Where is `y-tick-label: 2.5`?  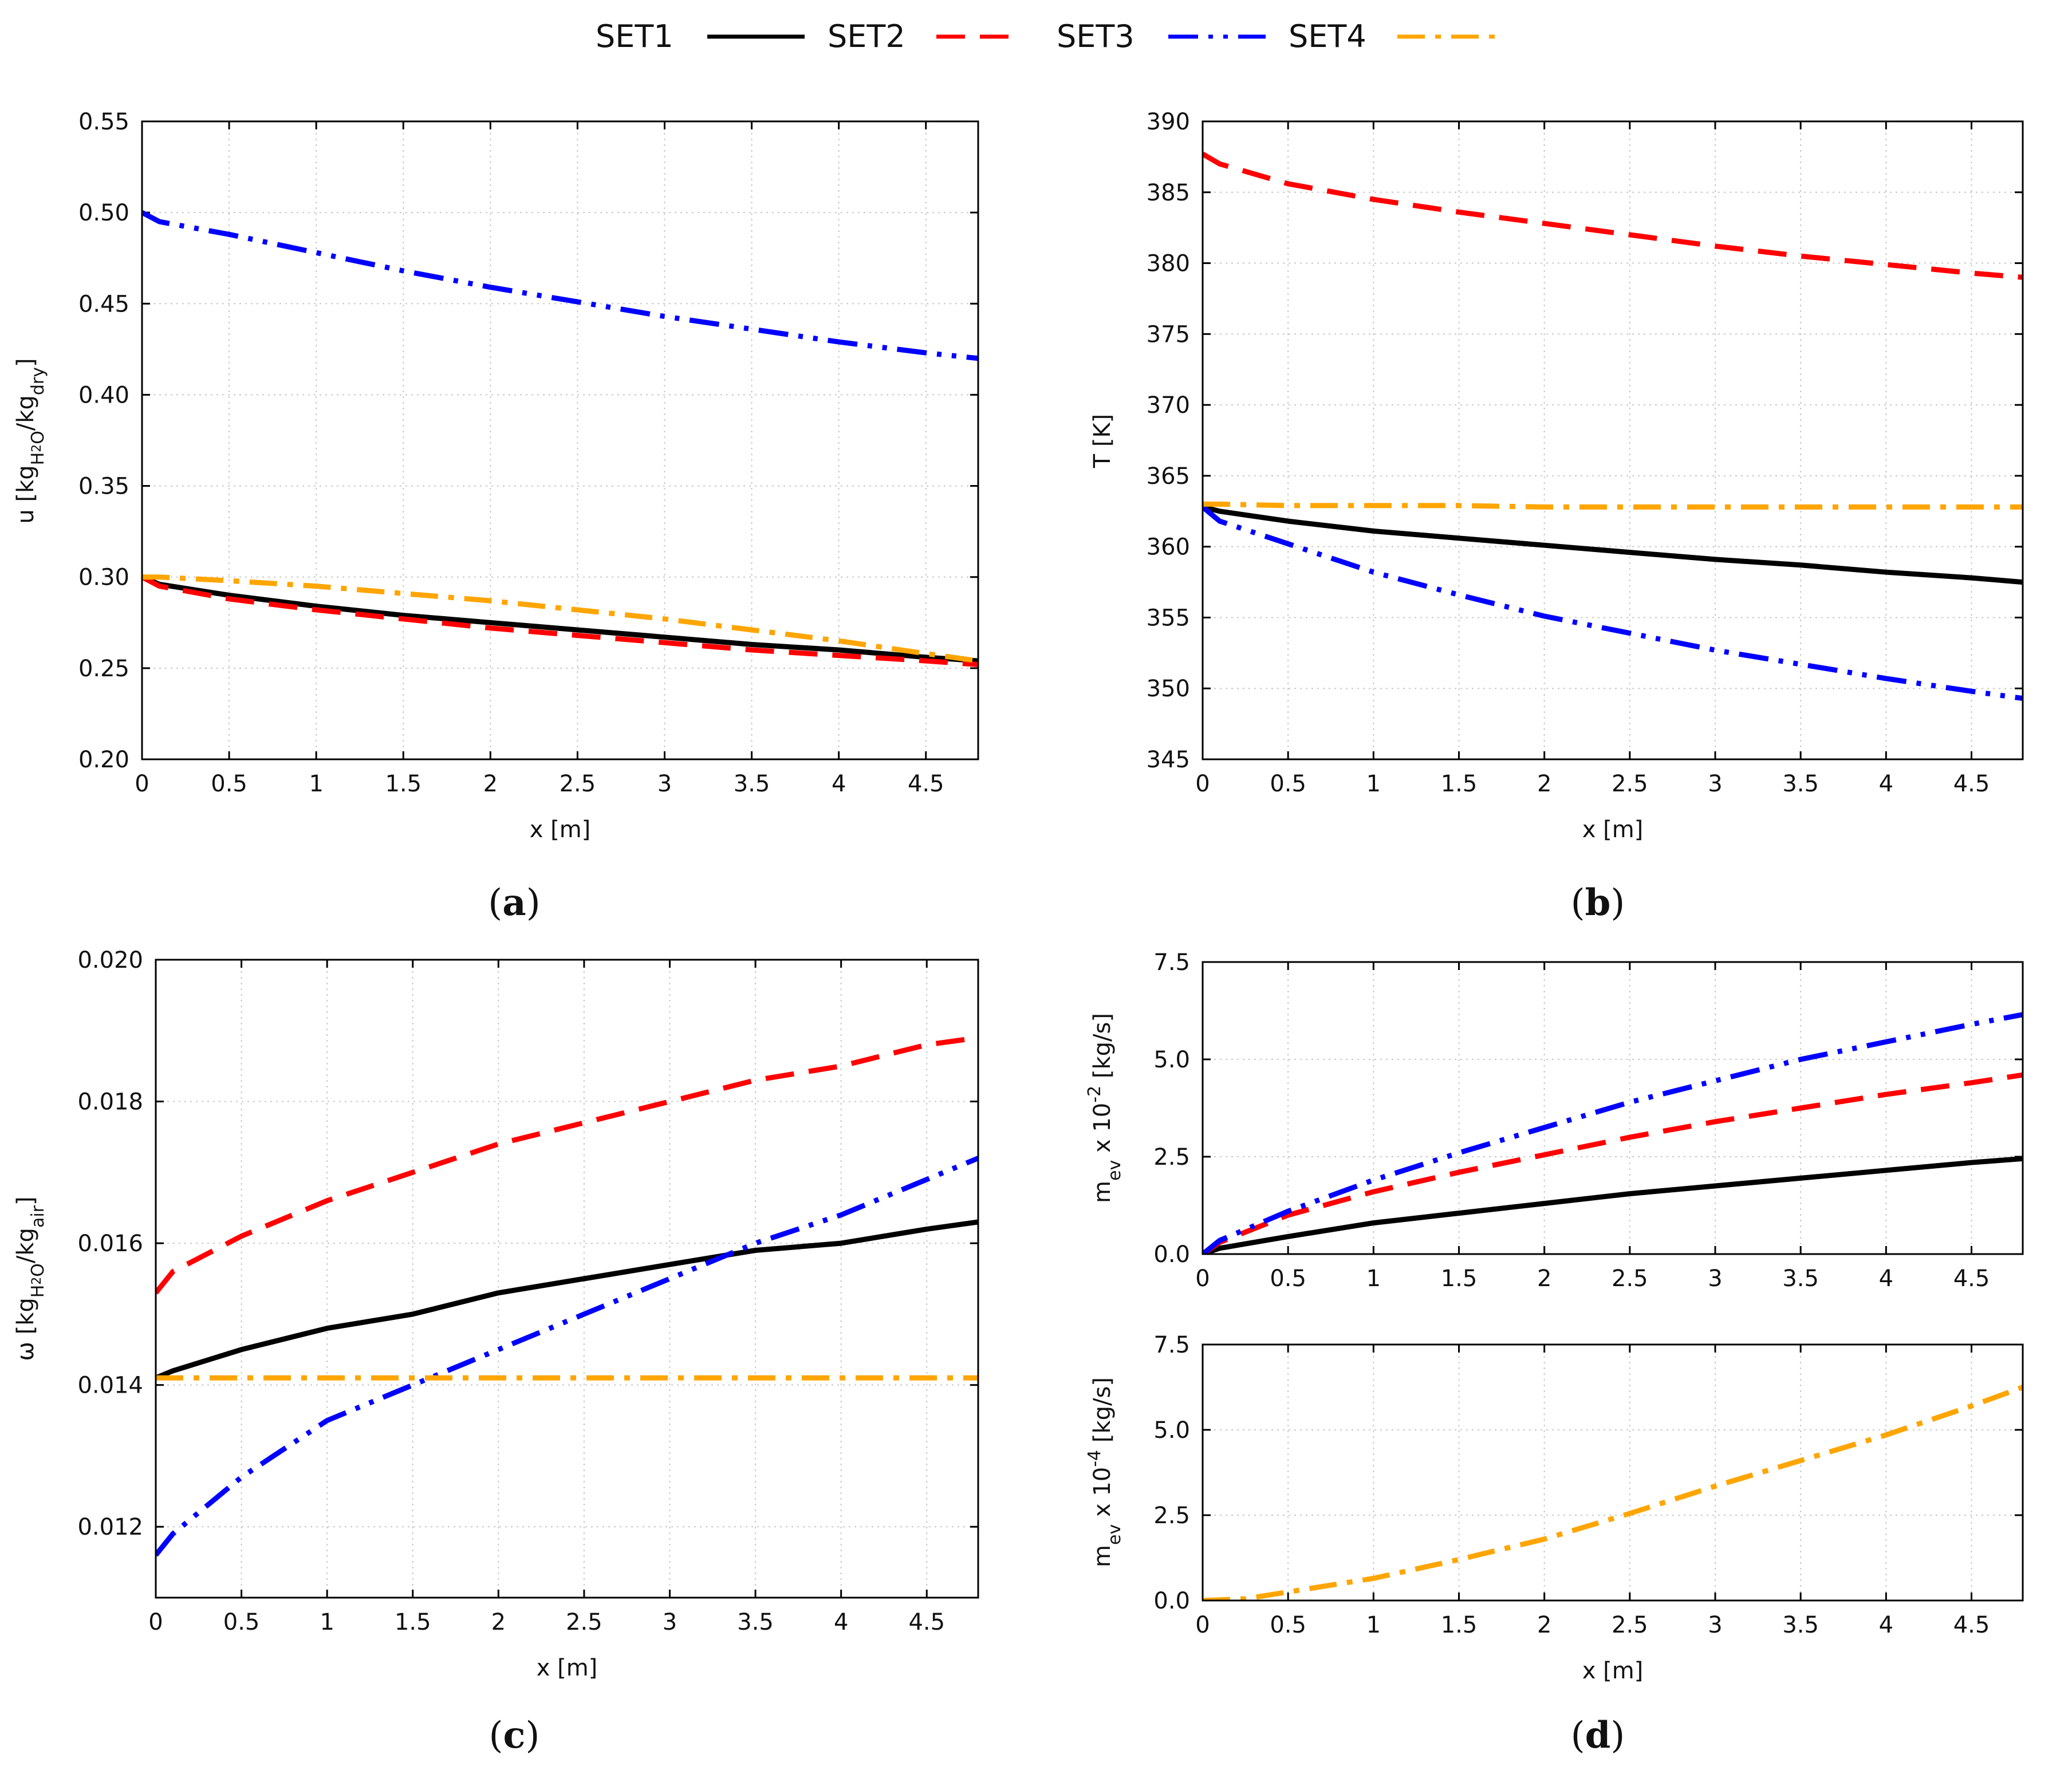 y-tick-label: 2.5 is located at coordinates (1171, 1157).